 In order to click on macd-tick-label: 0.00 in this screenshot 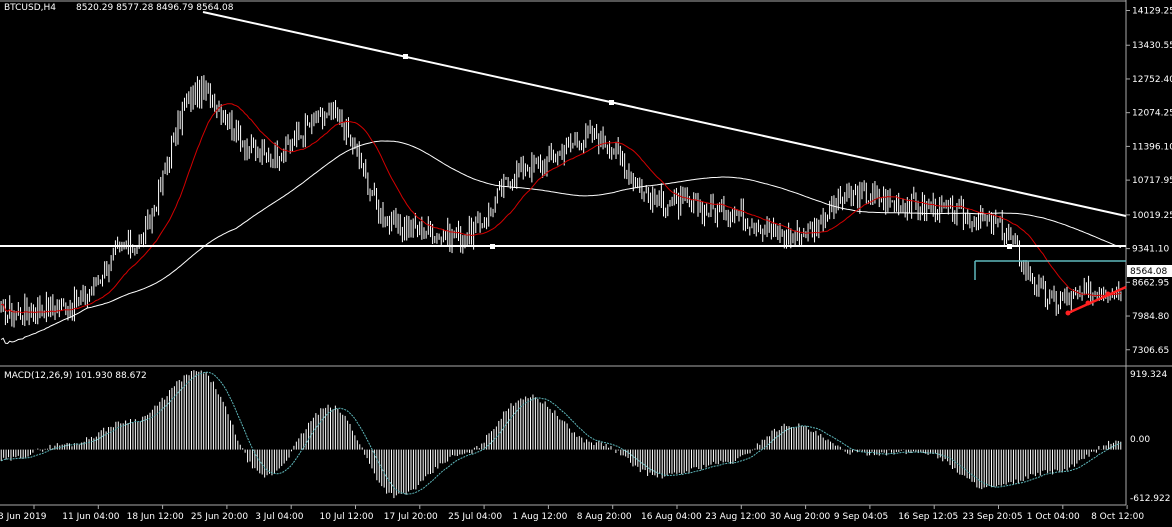, I will do `click(1140, 440)`.